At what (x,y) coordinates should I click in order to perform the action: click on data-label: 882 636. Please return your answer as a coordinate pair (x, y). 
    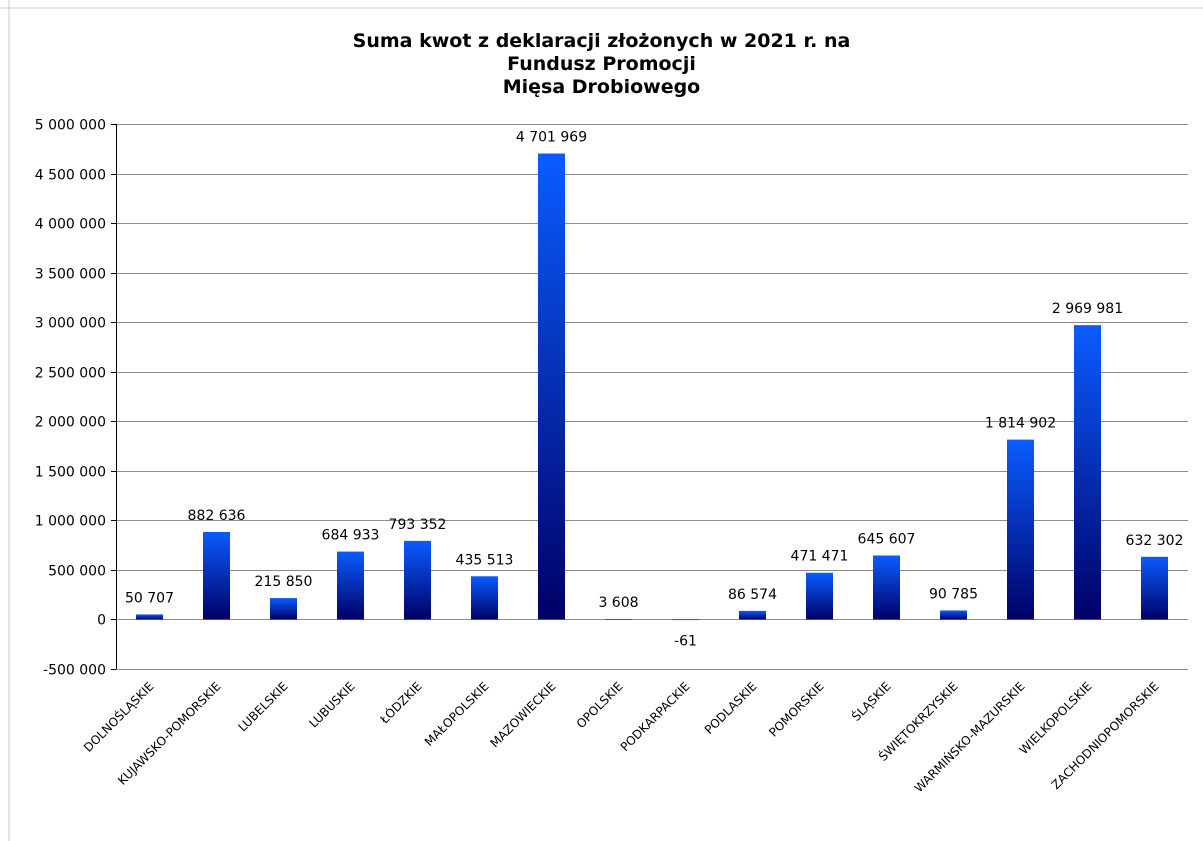
    Looking at the image, I should click on (217, 516).